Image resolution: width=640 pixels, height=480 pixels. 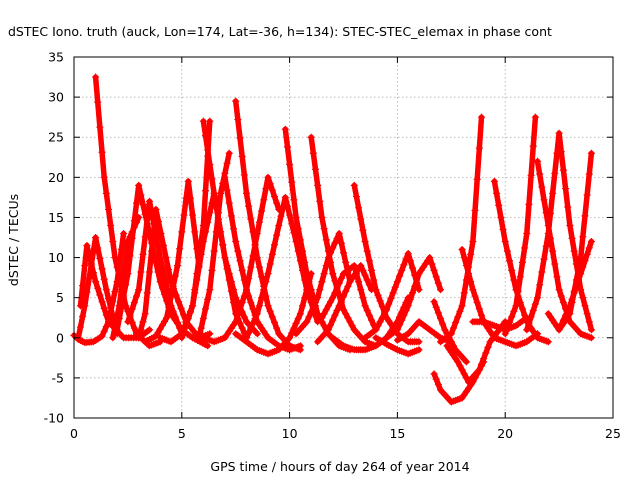 What do you see at coordinates (60, 337) in the screenshot?
I see `y-tick-label: 0` at bounding box center [60, 337].